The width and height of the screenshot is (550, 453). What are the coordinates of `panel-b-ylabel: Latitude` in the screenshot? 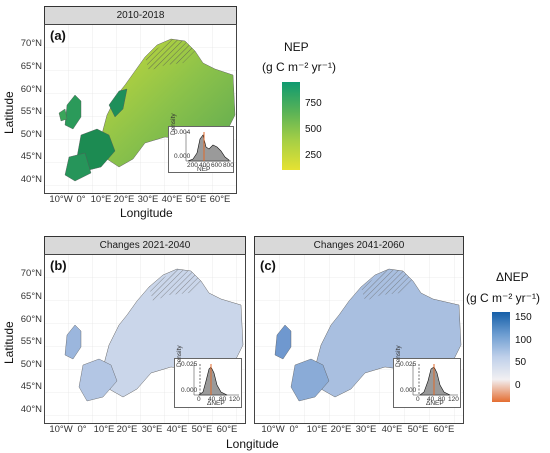 It's located at (9, 342).